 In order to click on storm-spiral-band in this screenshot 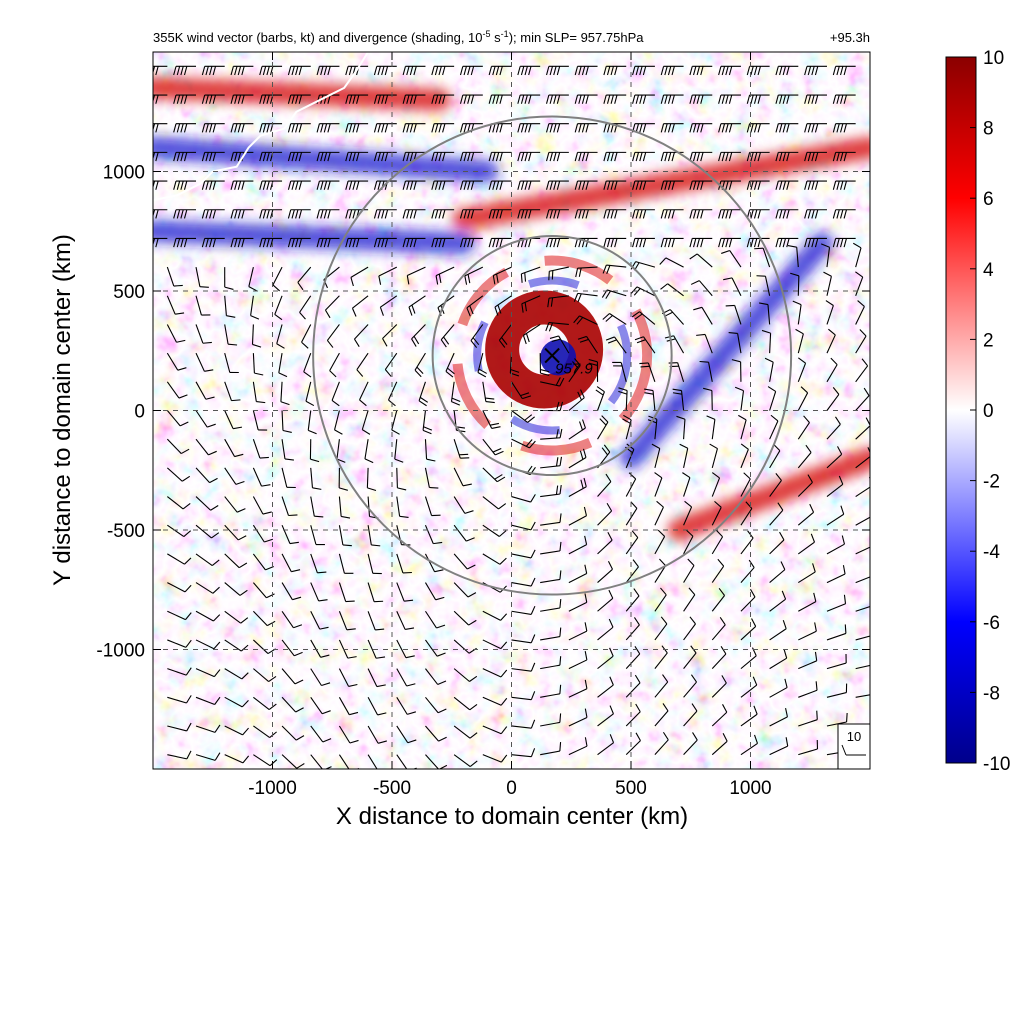, I will do `click(552, 355)`.